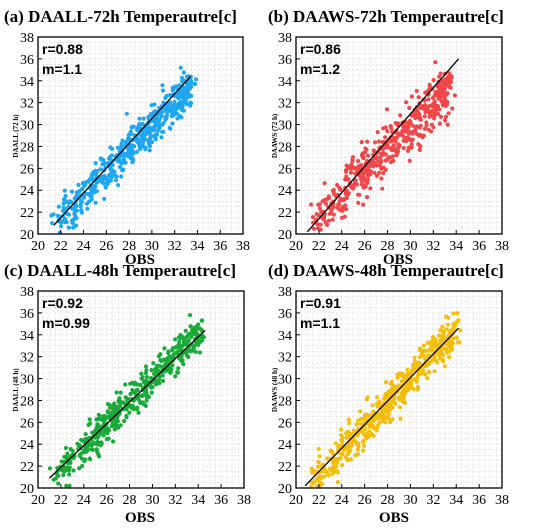 The height and width of the screenshot is (531, 550). I want to click on x-tick-label: 30, so click(410, 500).